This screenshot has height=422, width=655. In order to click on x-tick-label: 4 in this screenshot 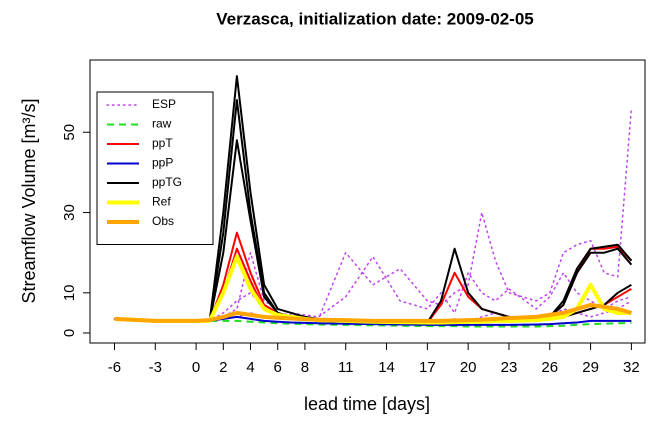, I will do `click(250, 367)`.